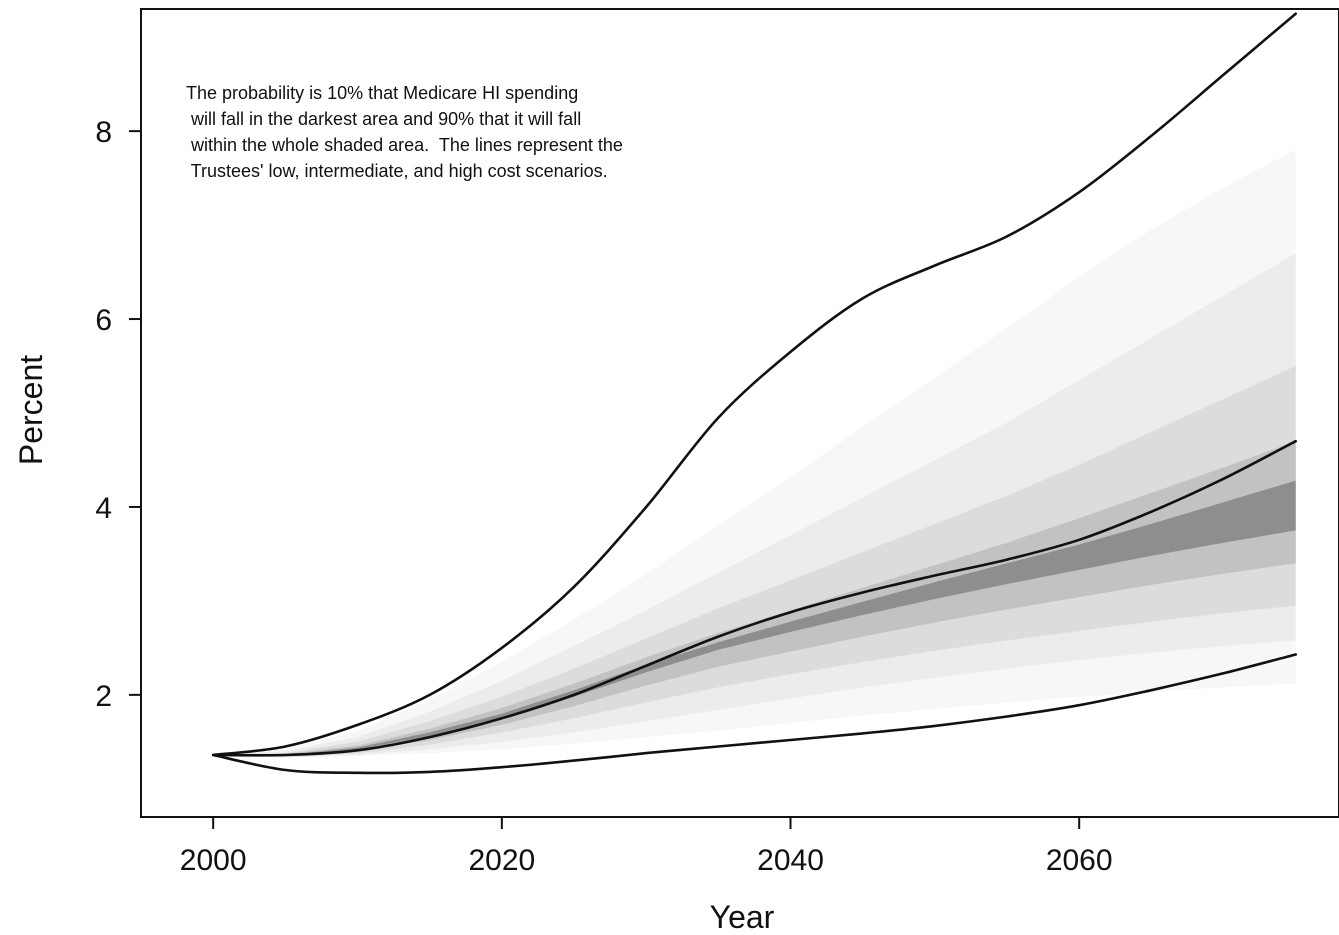 The width and height of the screenshot is (1339, 935). What do you see at coordinates (103, 508) in the screenshot?
I see `y-tick-label-4: 4` at bounding box center [103, 508].